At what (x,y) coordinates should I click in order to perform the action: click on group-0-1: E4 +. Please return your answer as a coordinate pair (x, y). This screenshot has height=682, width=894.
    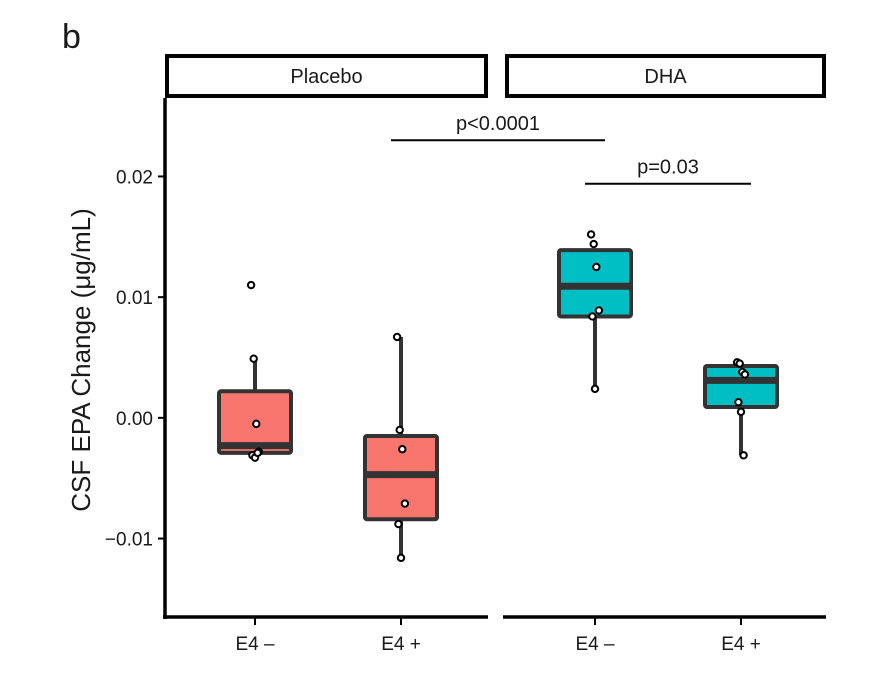
    Looking at the image, I should click on (401, 493).